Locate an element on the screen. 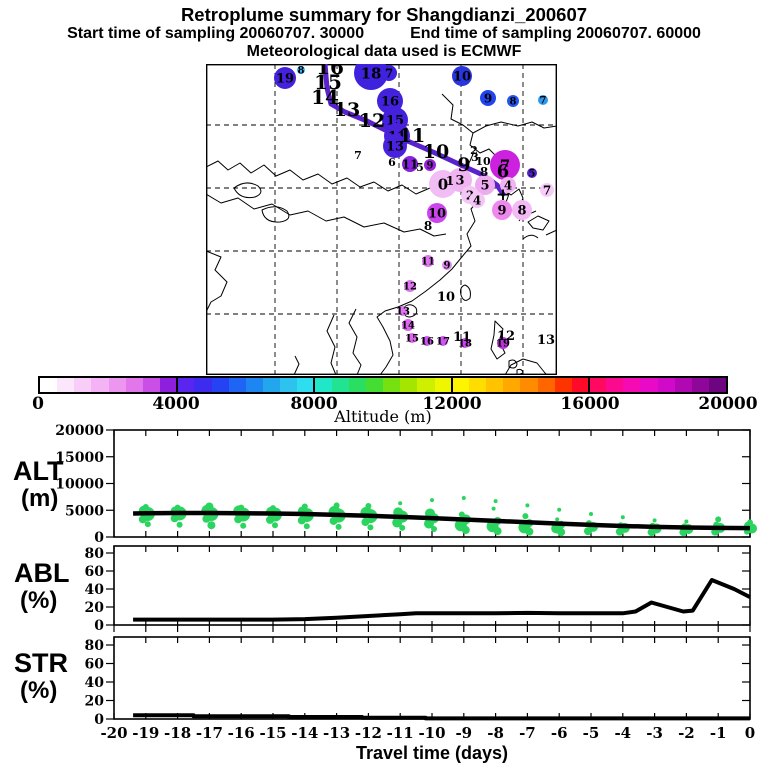 The height and width of the screenshot is (768, 768). trajectory-day-label: 13 is located at coordinates (347, 110).